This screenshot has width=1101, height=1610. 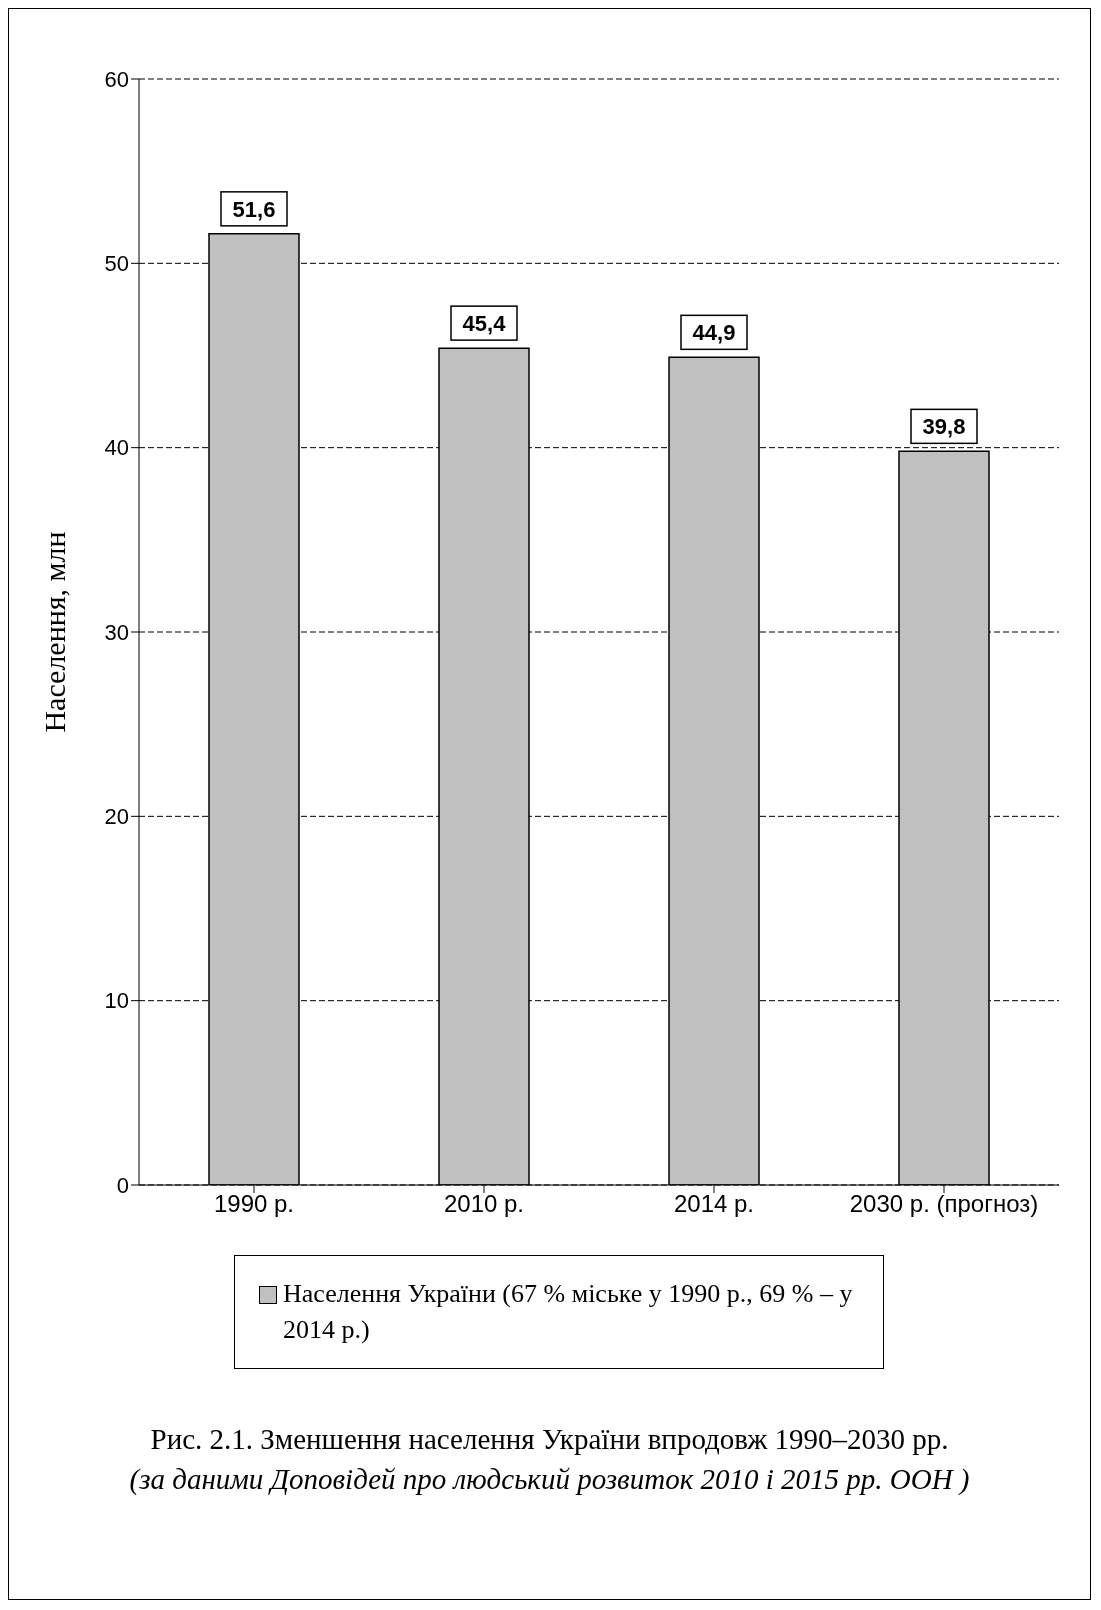 What do you see at coordinates (254, 1204) in the screenshot?
I see `x-tick-label: 1990 р.` at bounding box center [254, 1204].